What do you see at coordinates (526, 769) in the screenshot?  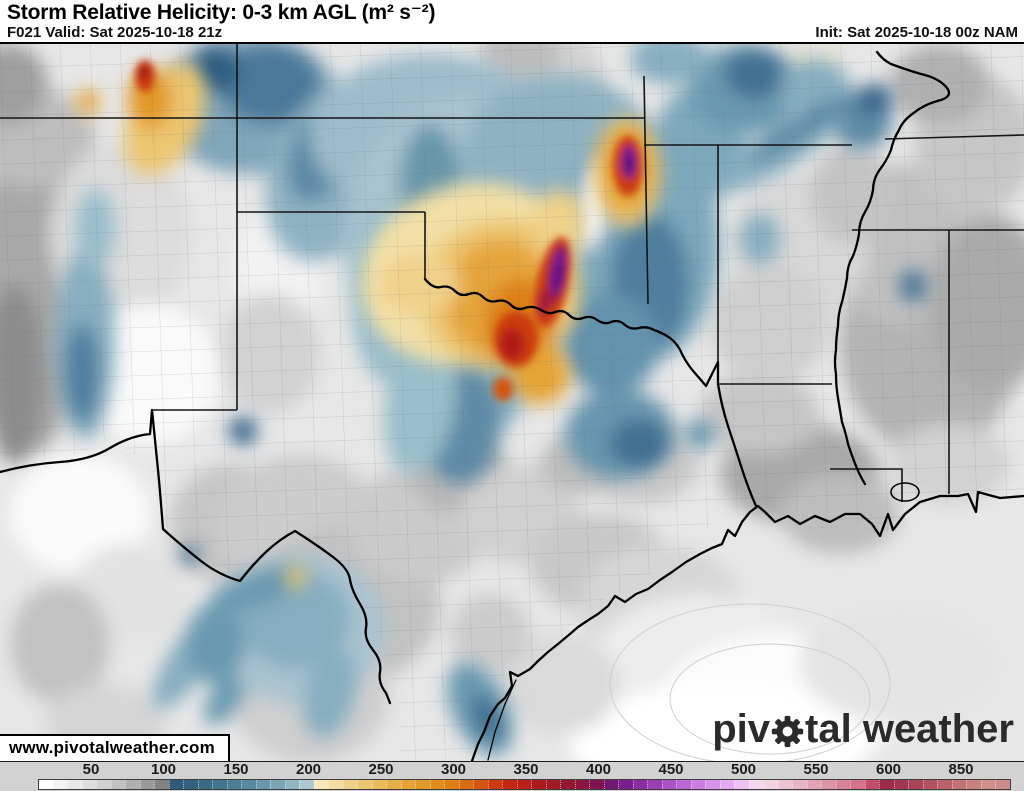 I see `scale-tick-label: 350` at bounding box center [526, 769].